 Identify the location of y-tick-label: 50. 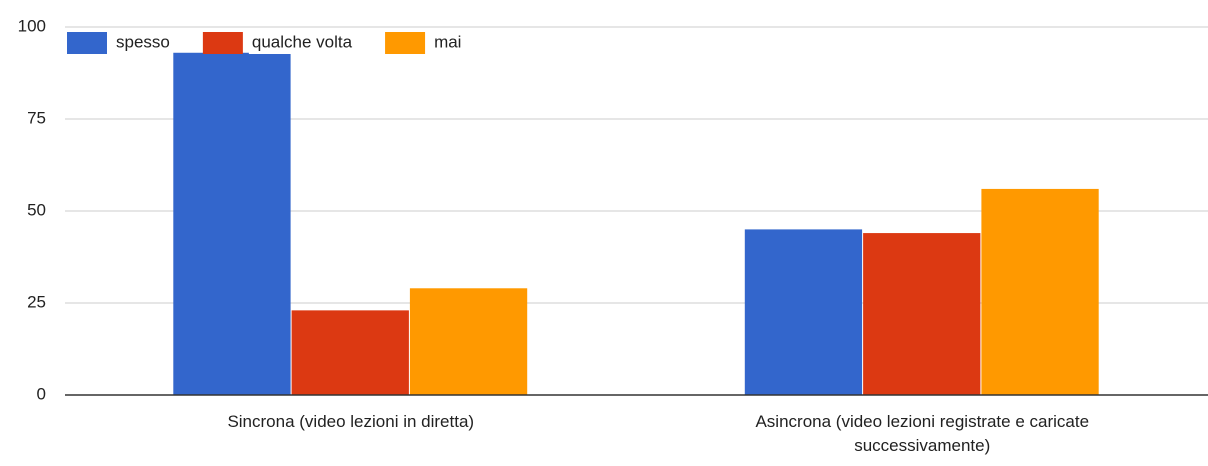
(36, 209).